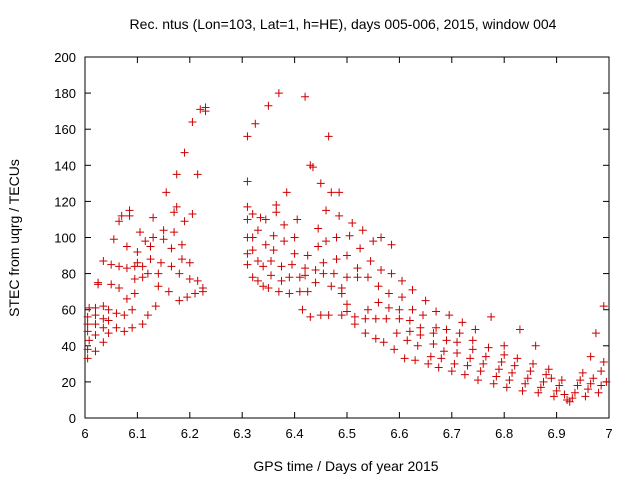 The width and height of the screenshot is (640, 480). What do you see at coordinates (14, 238) in the screenshot?
I see `y-axis-label: STEC from uqrg / TECUs` at bounding box center [14, 238].